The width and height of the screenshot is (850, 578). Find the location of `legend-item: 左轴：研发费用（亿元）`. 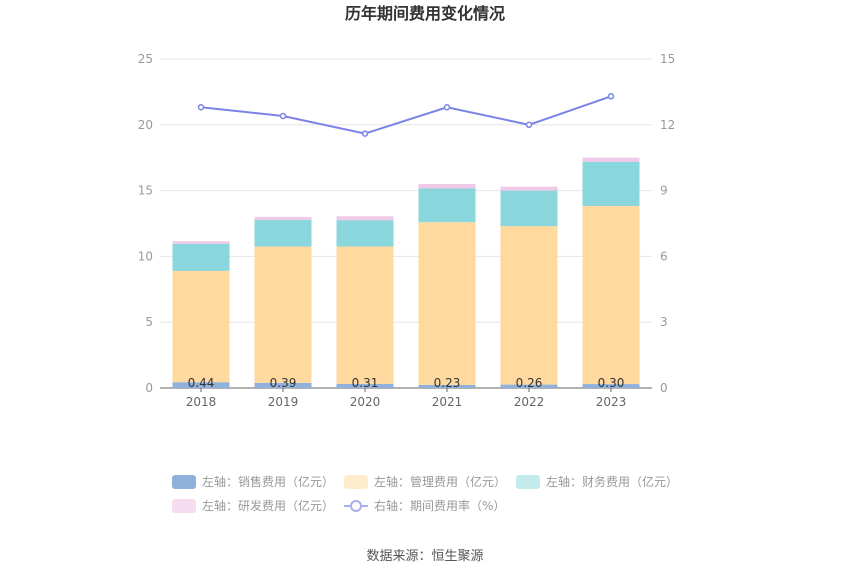

legend-item: 左轴：研发费用（亿元） is located at coordinates (253, 505).